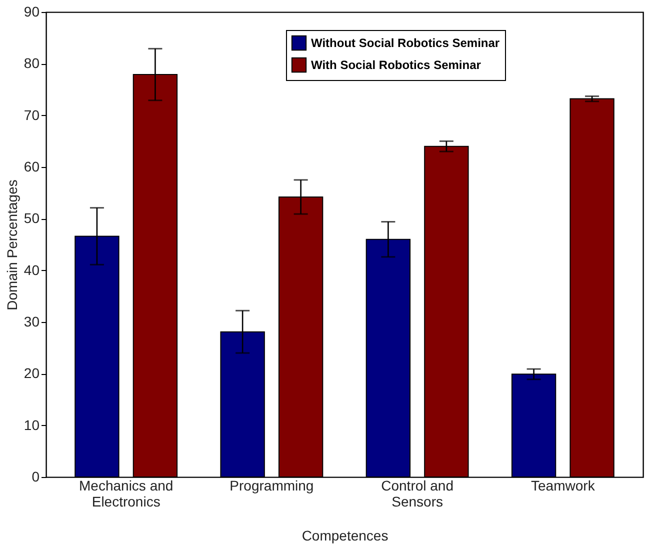 The image size is (648, 548). I want to click on x-axis-title: Competences, so click(345, 536).